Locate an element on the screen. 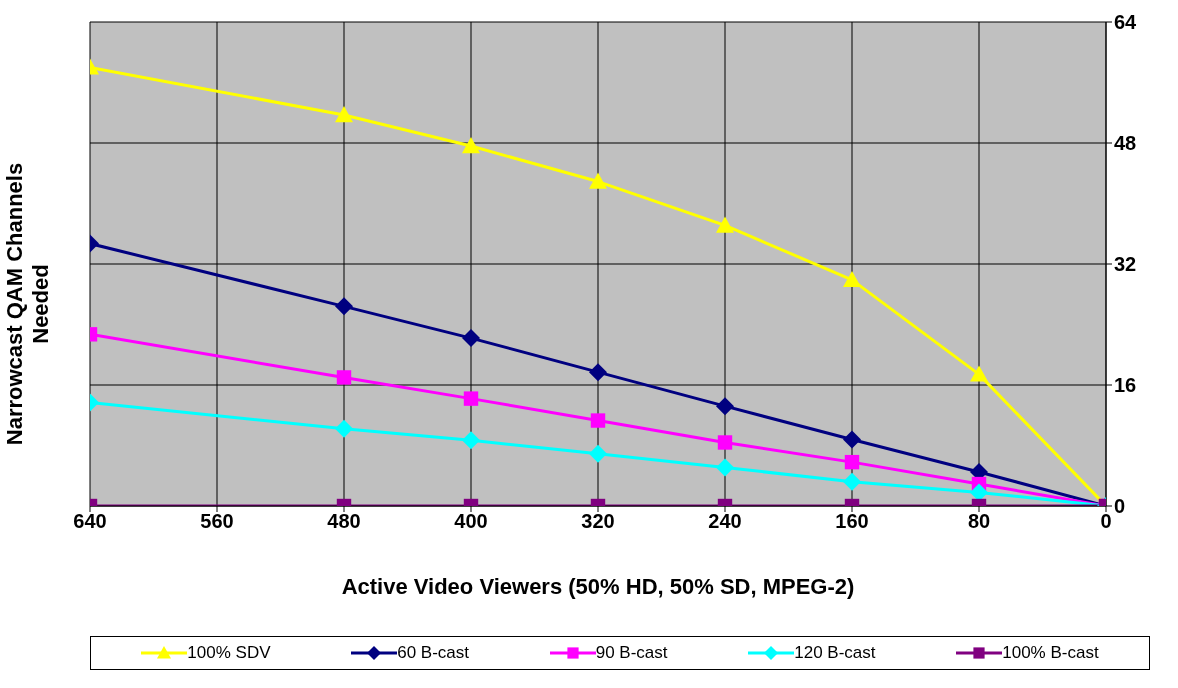  y-tick-label: 32 is located at coordinates (1125, 264).